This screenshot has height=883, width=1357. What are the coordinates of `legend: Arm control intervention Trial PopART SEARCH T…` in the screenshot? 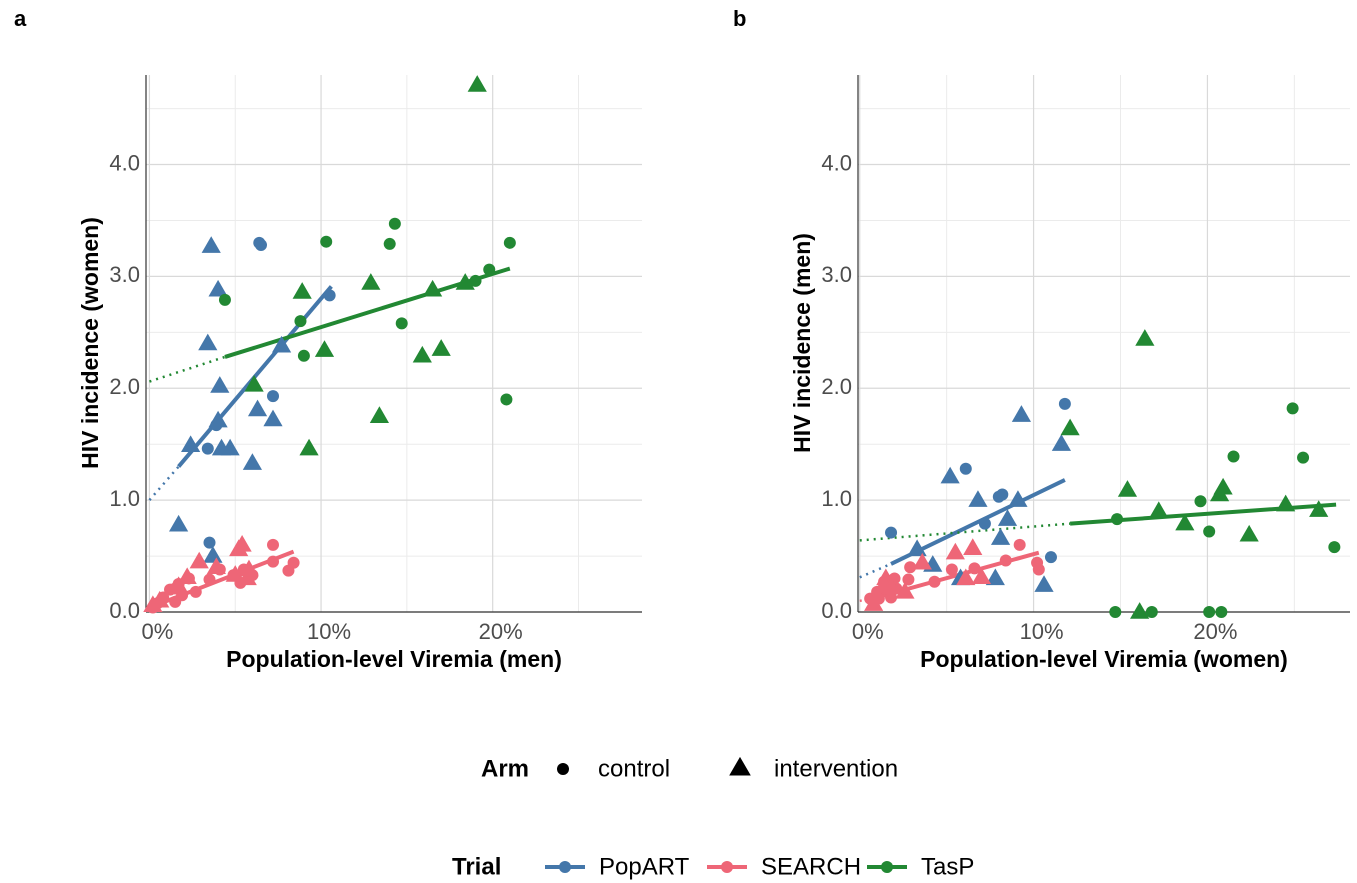 It's located at (713, 817).